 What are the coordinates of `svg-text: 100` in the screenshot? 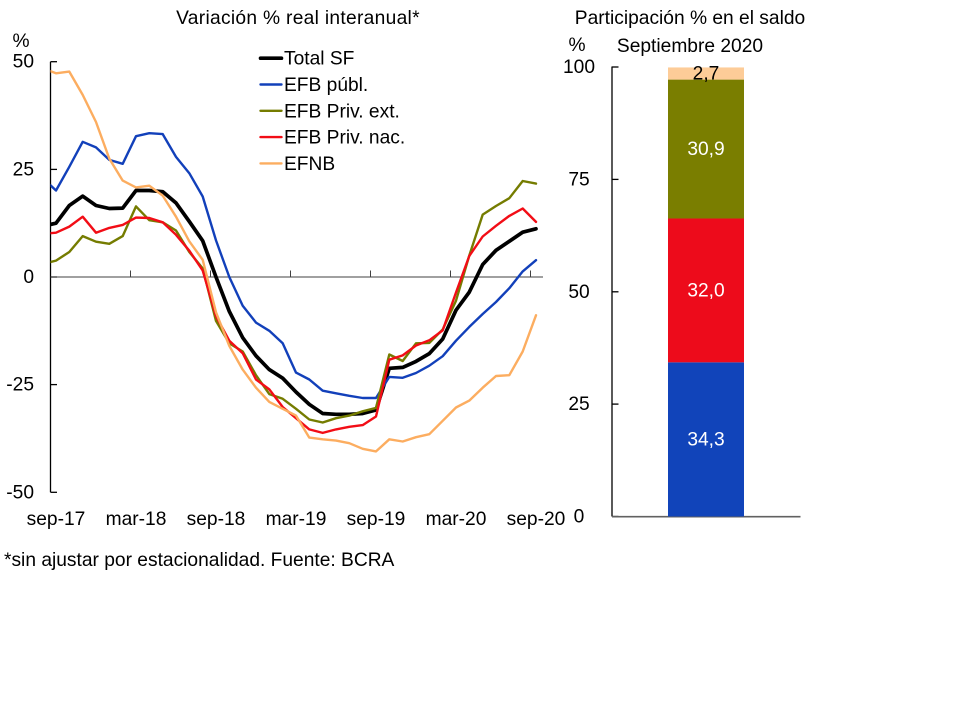 It's located at (579, 67).